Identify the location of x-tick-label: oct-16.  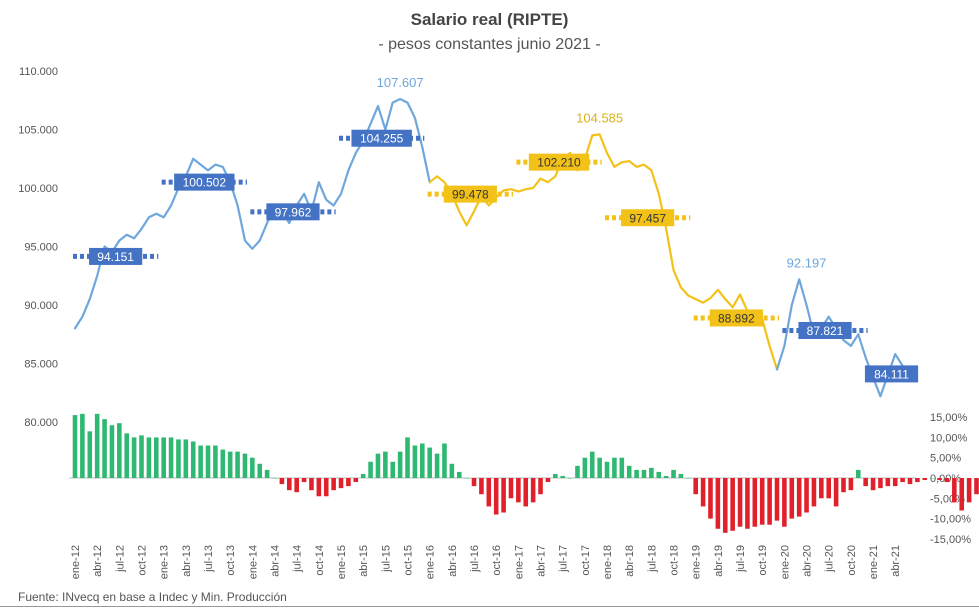
(497, 560).